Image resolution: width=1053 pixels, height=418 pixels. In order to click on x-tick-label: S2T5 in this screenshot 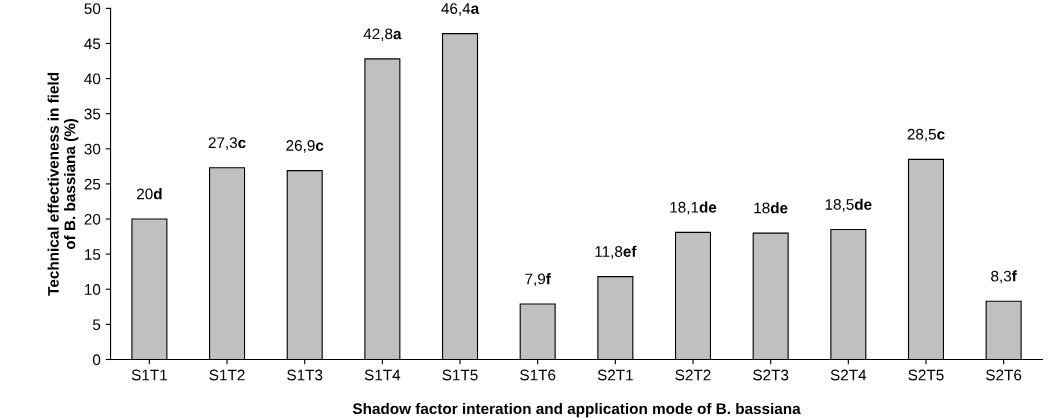, I will do `click(926, 375)`.